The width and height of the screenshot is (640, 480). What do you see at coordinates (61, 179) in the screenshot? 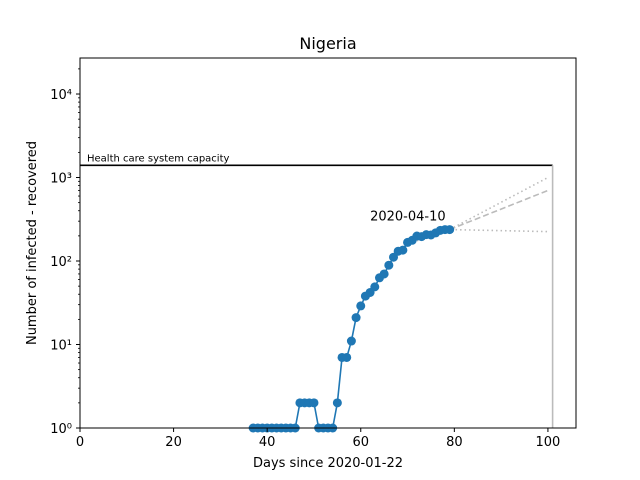
I see `y-tick-label: 10³` at bounding box center [61, 179].